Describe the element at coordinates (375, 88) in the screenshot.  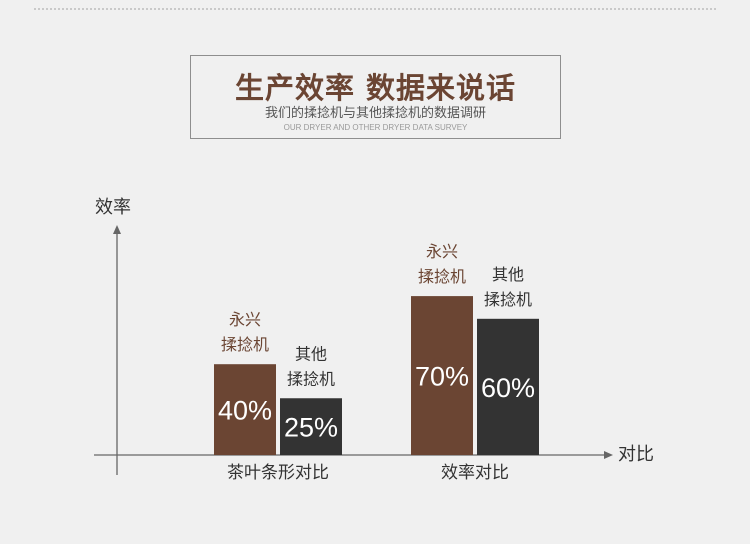
I see `page-title: 生产效率 数据来说话` at that location.